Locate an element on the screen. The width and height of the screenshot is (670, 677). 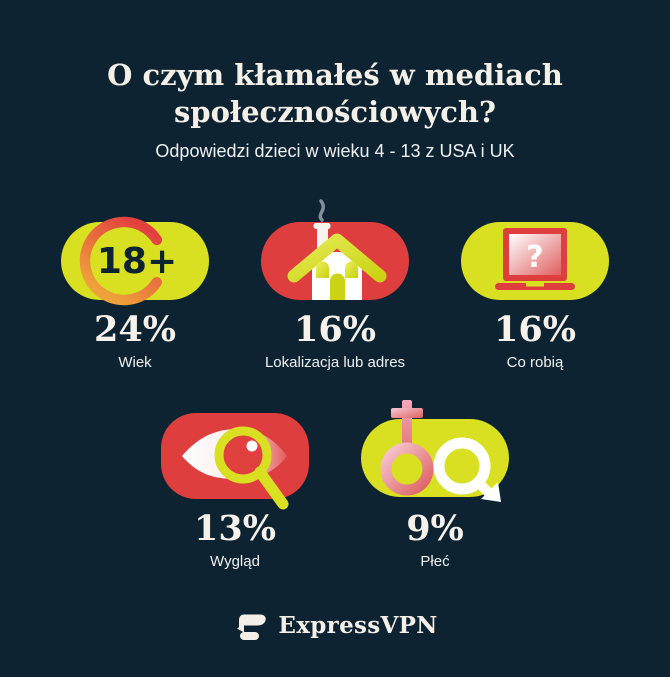
stat-card-appearance: 13% Wygląd is located at coordinates (235, 483).